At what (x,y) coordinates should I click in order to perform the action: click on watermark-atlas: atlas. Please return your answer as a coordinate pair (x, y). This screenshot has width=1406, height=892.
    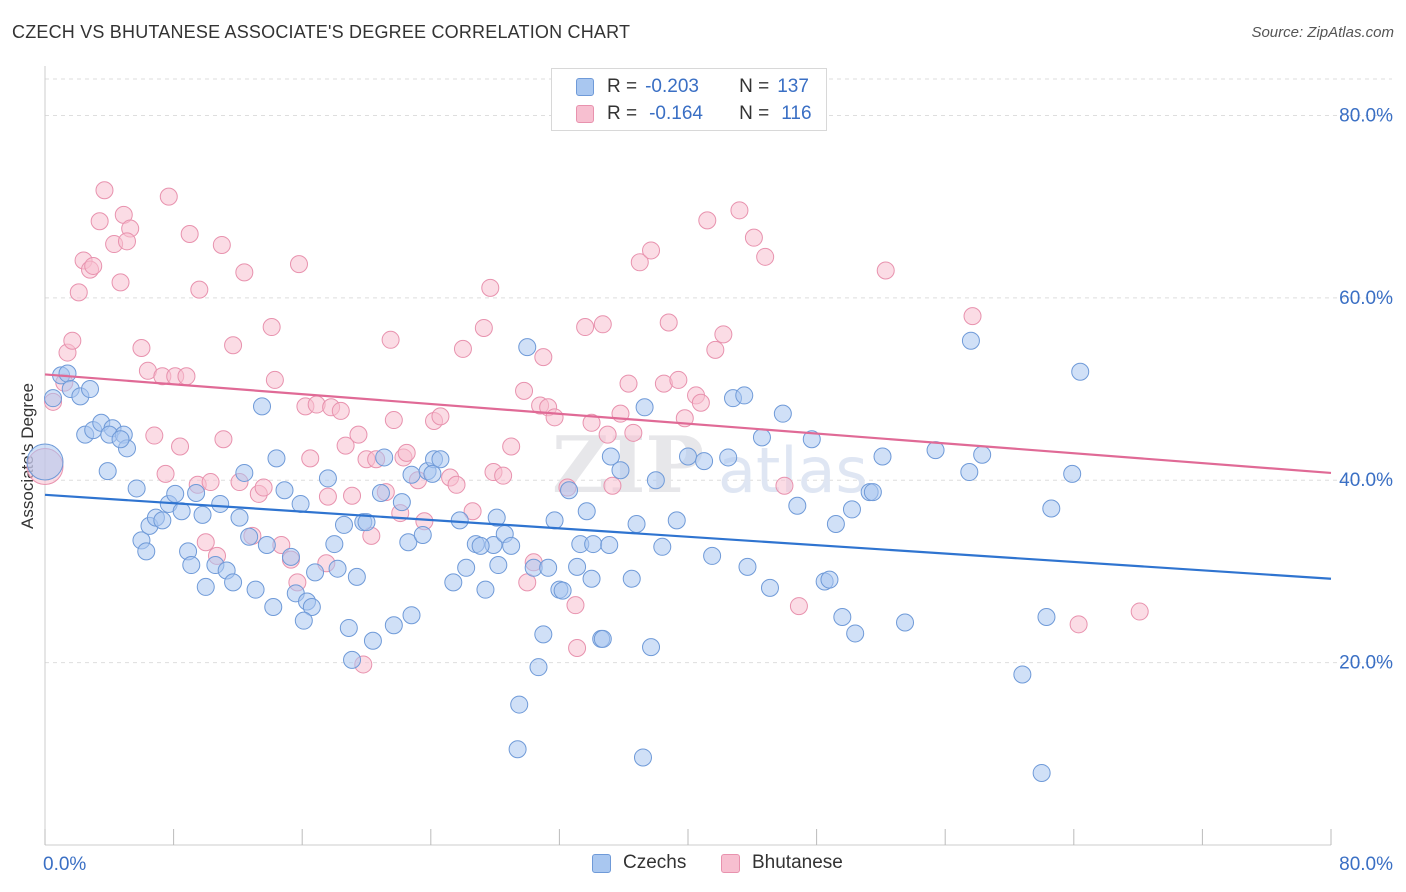
    Looking at the image, I should click on (793, 470).